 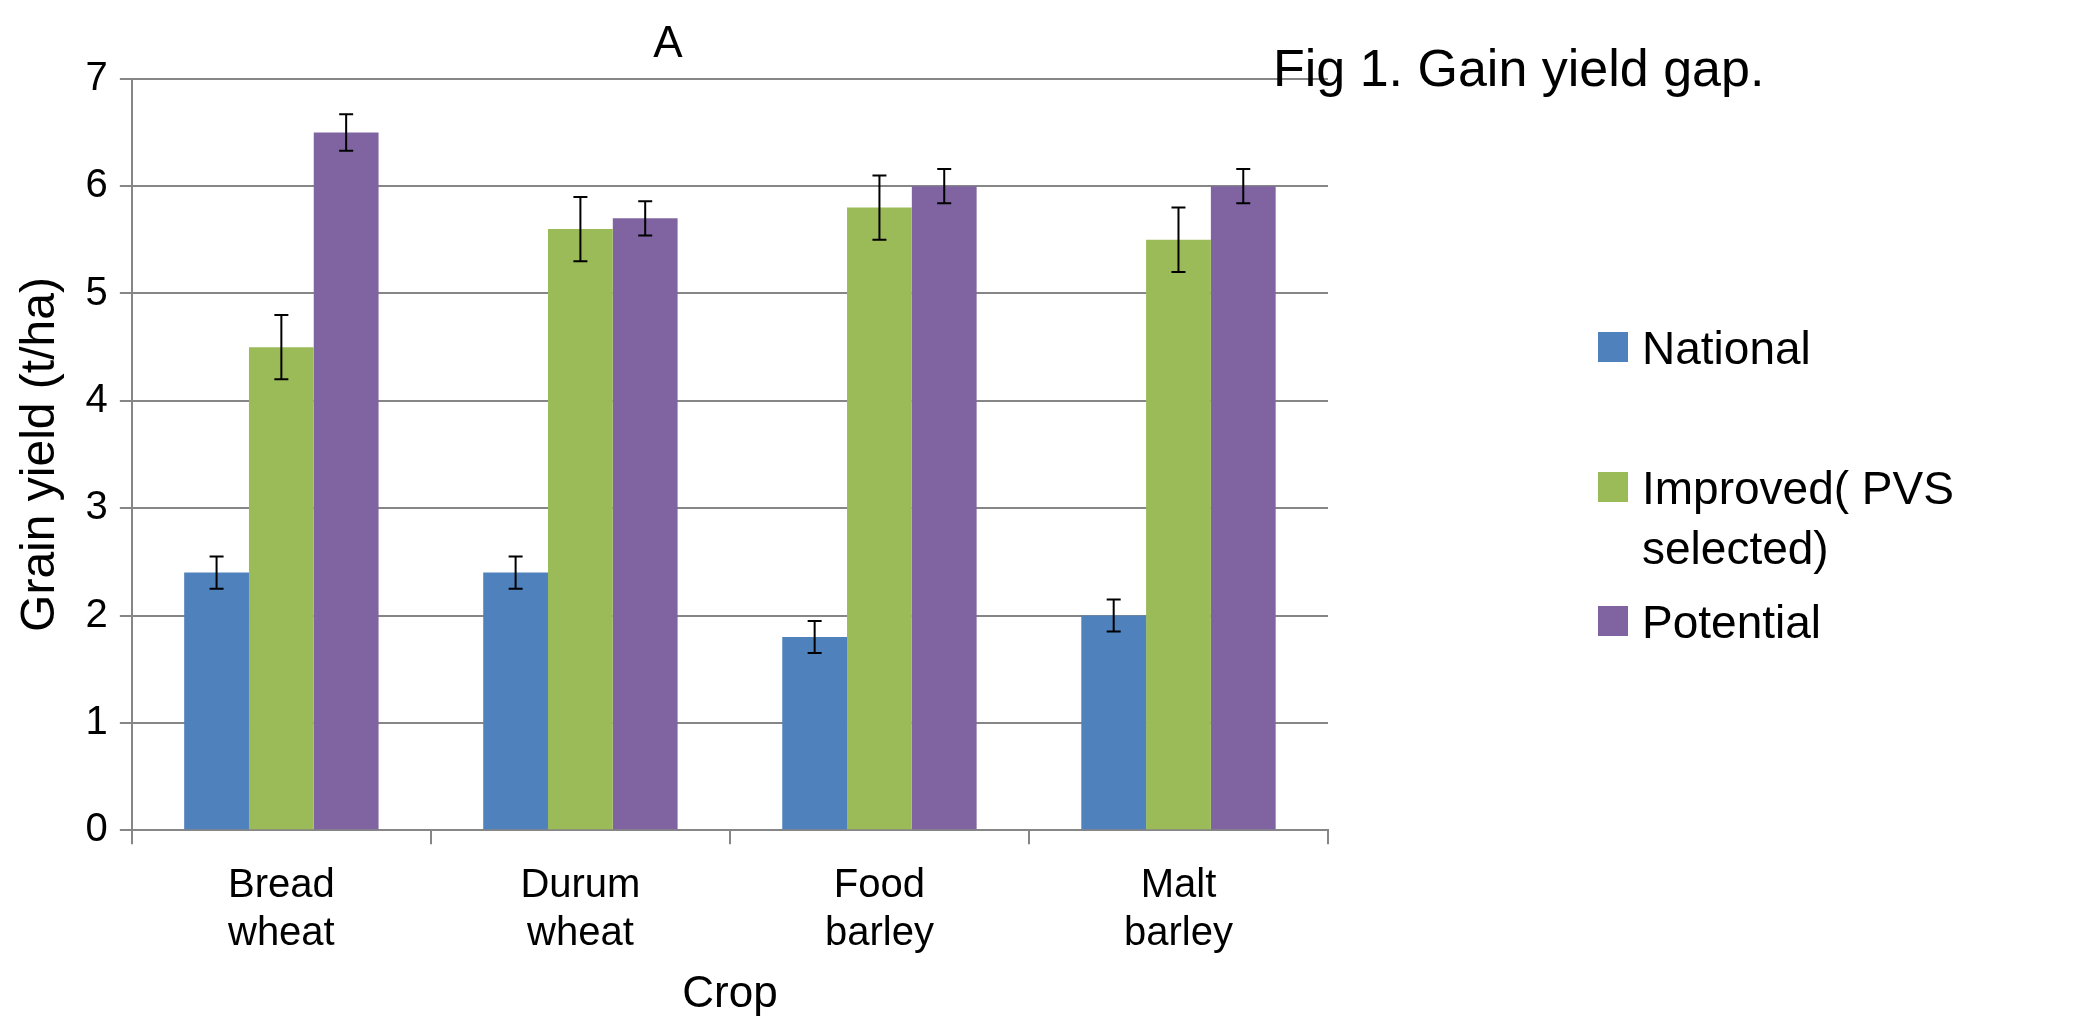 I want to click on y-tick-label: 1, so click(x=96, y=719).